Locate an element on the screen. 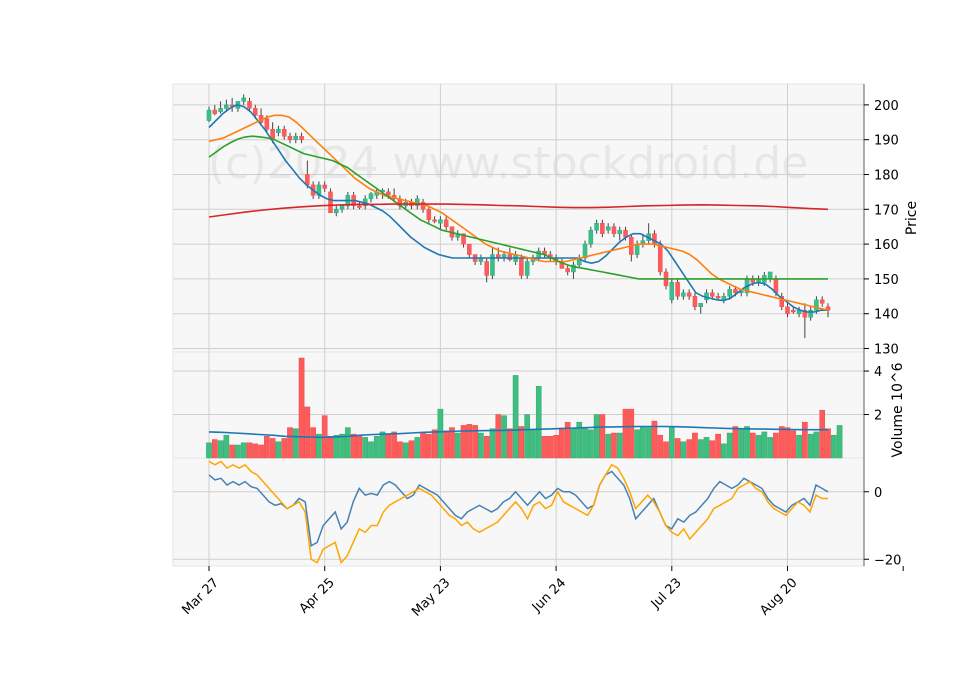  price-tick-label: 180 is located at coordinates (886, 175).